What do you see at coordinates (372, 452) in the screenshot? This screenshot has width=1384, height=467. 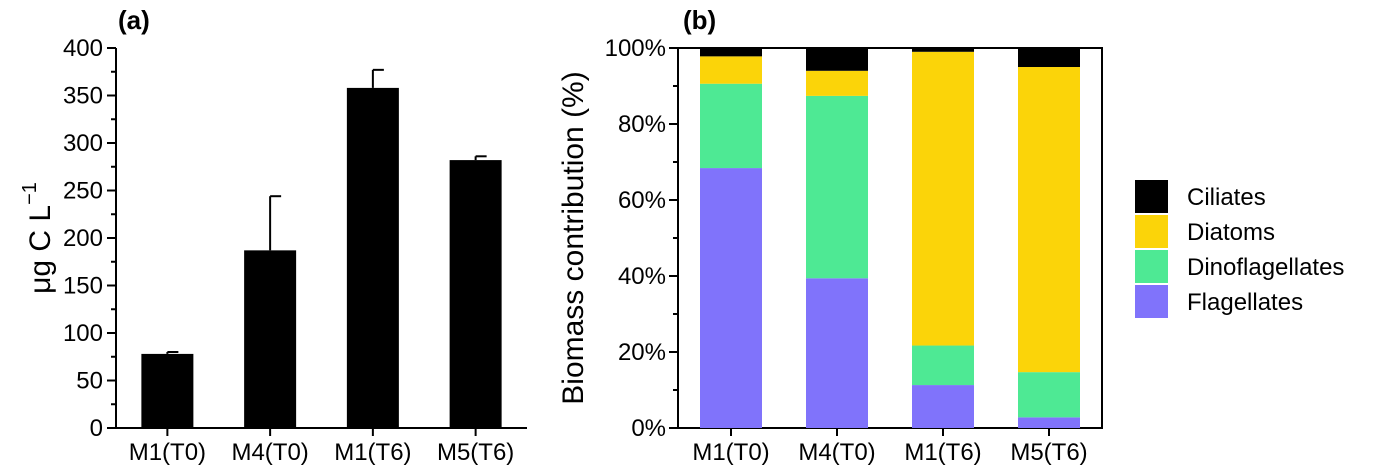 I see `panel-a-x-tick-label: M1(T6)` at bounding box center [372, 452].